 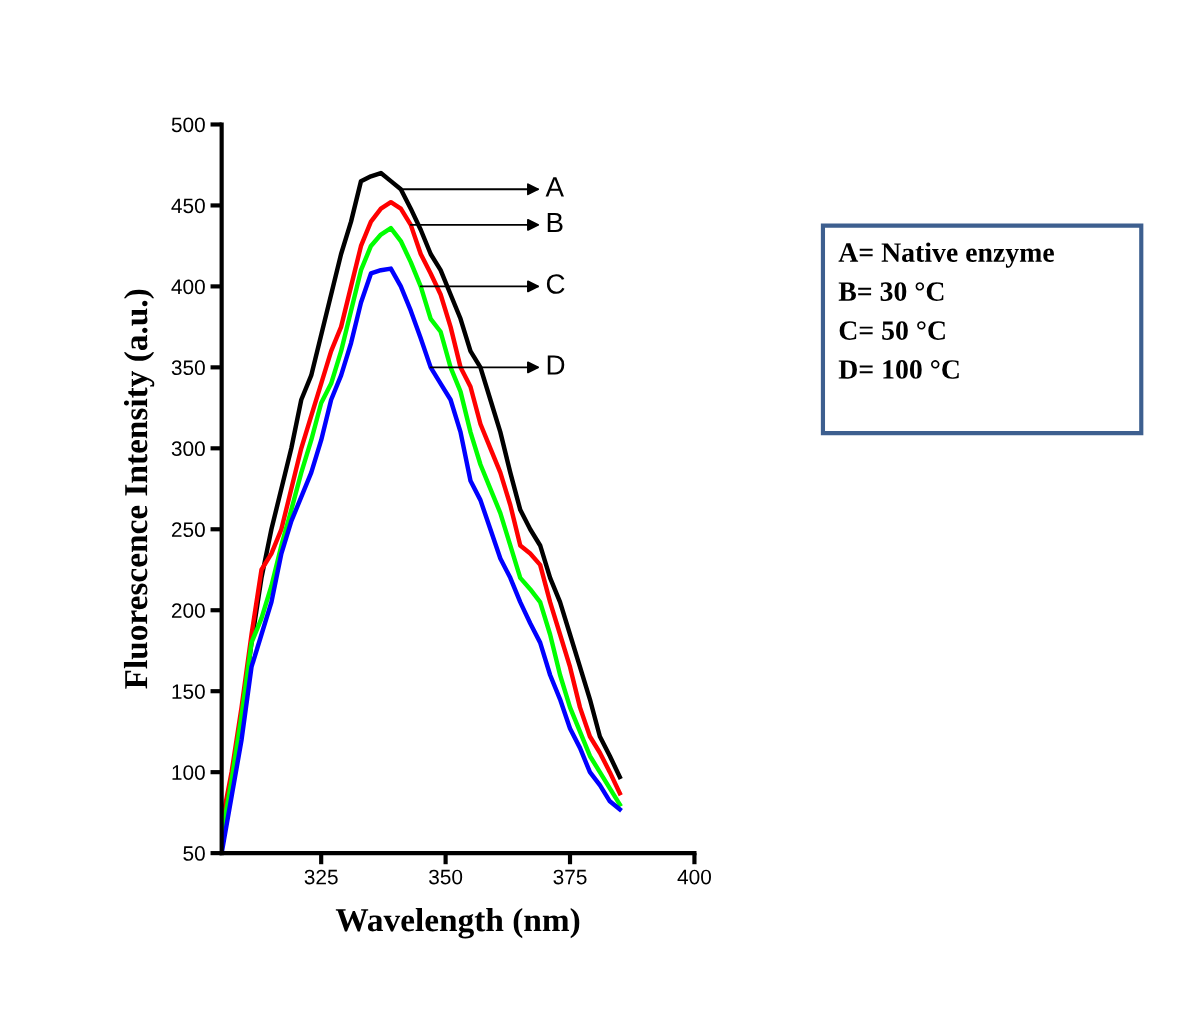 What do you see at coordinates (946, 255) in the screenshot?
I see `text: A= Native enzyme` at bounding box center [946, 255].